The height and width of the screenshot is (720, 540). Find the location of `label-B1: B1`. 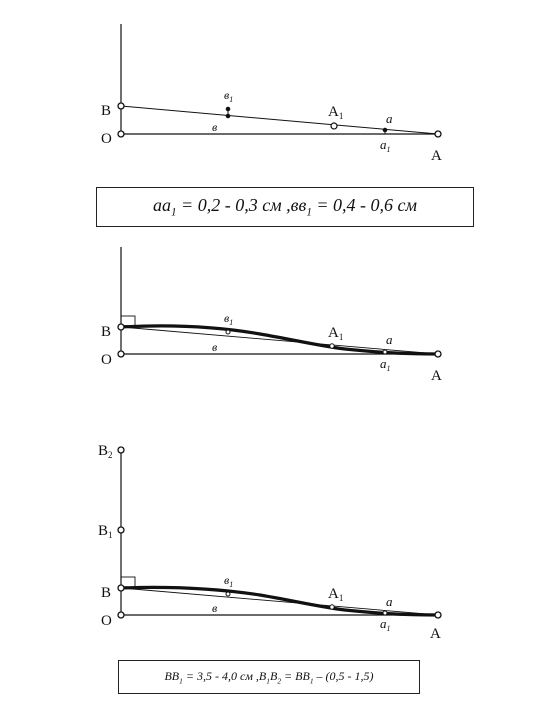

label-B1: B1 is located at coordinates (105, 531).